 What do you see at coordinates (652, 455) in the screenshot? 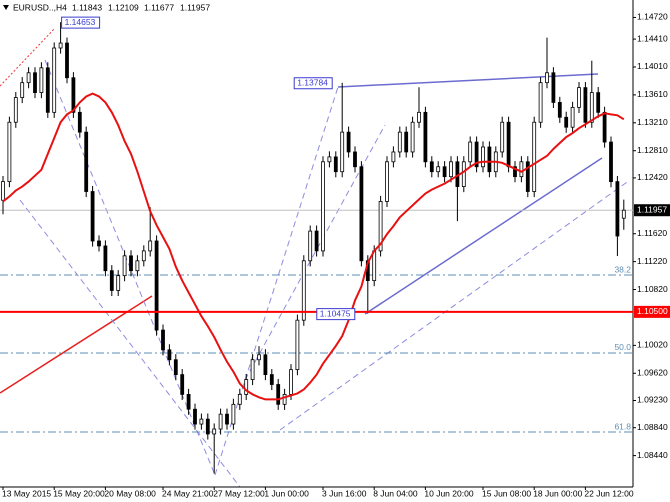
I see `y-tick-label: 1.08440` at bounding box center [652, 455].